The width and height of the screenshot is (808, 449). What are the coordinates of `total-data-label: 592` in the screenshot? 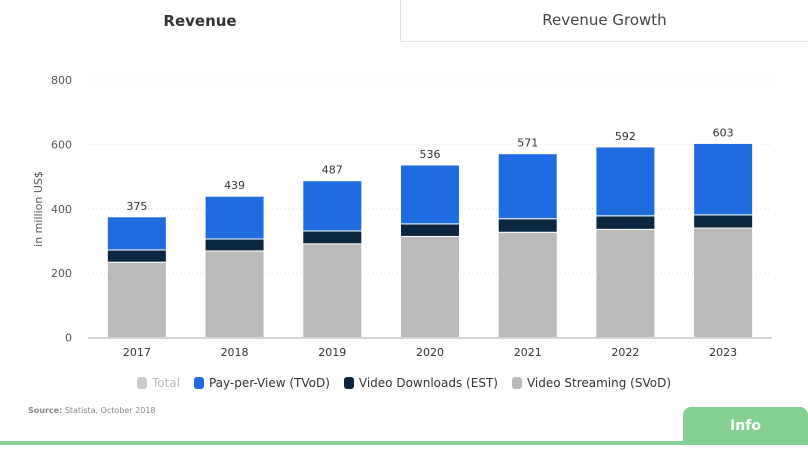 It's located at (625, 136).